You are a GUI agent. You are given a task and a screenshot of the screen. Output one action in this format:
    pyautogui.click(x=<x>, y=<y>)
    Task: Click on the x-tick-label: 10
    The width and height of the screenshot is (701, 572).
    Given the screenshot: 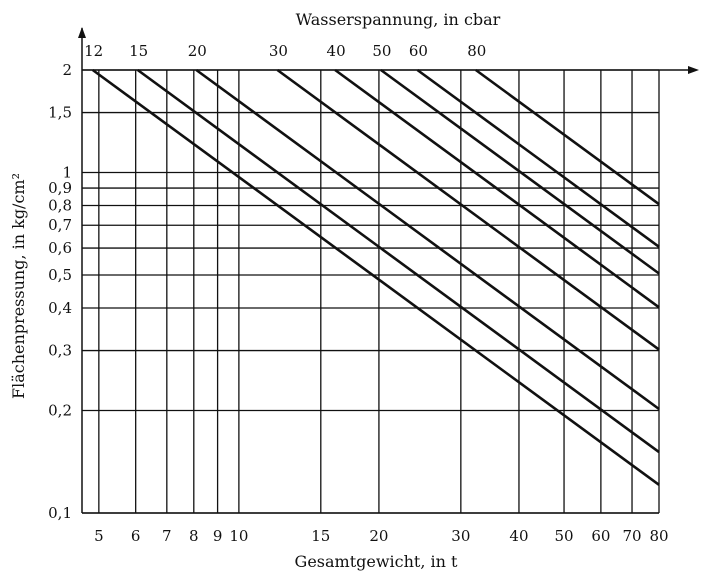 What is the action you would take?
    pyautogui.click(x=238, y=536)
    